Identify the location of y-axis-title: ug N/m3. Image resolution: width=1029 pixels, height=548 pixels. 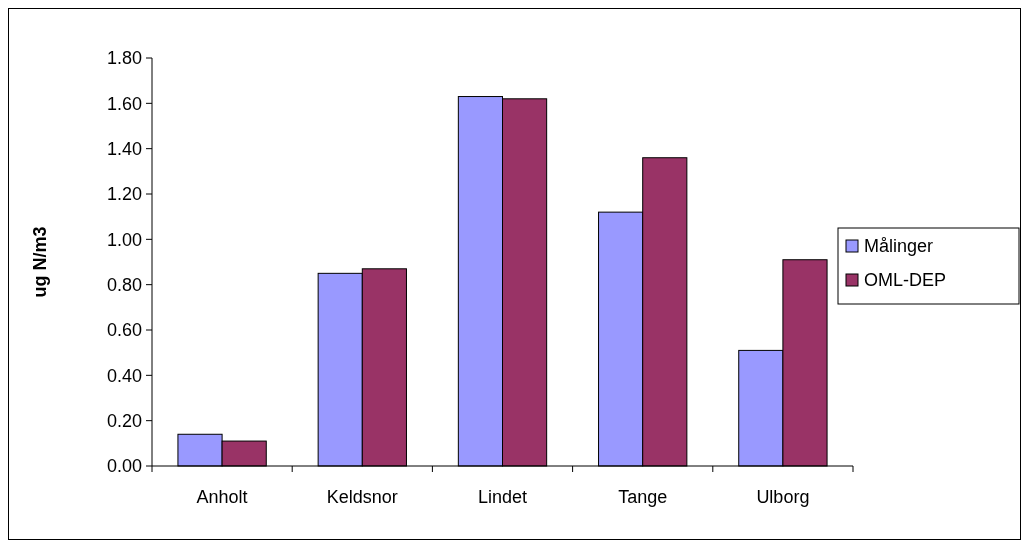
(40, 262).